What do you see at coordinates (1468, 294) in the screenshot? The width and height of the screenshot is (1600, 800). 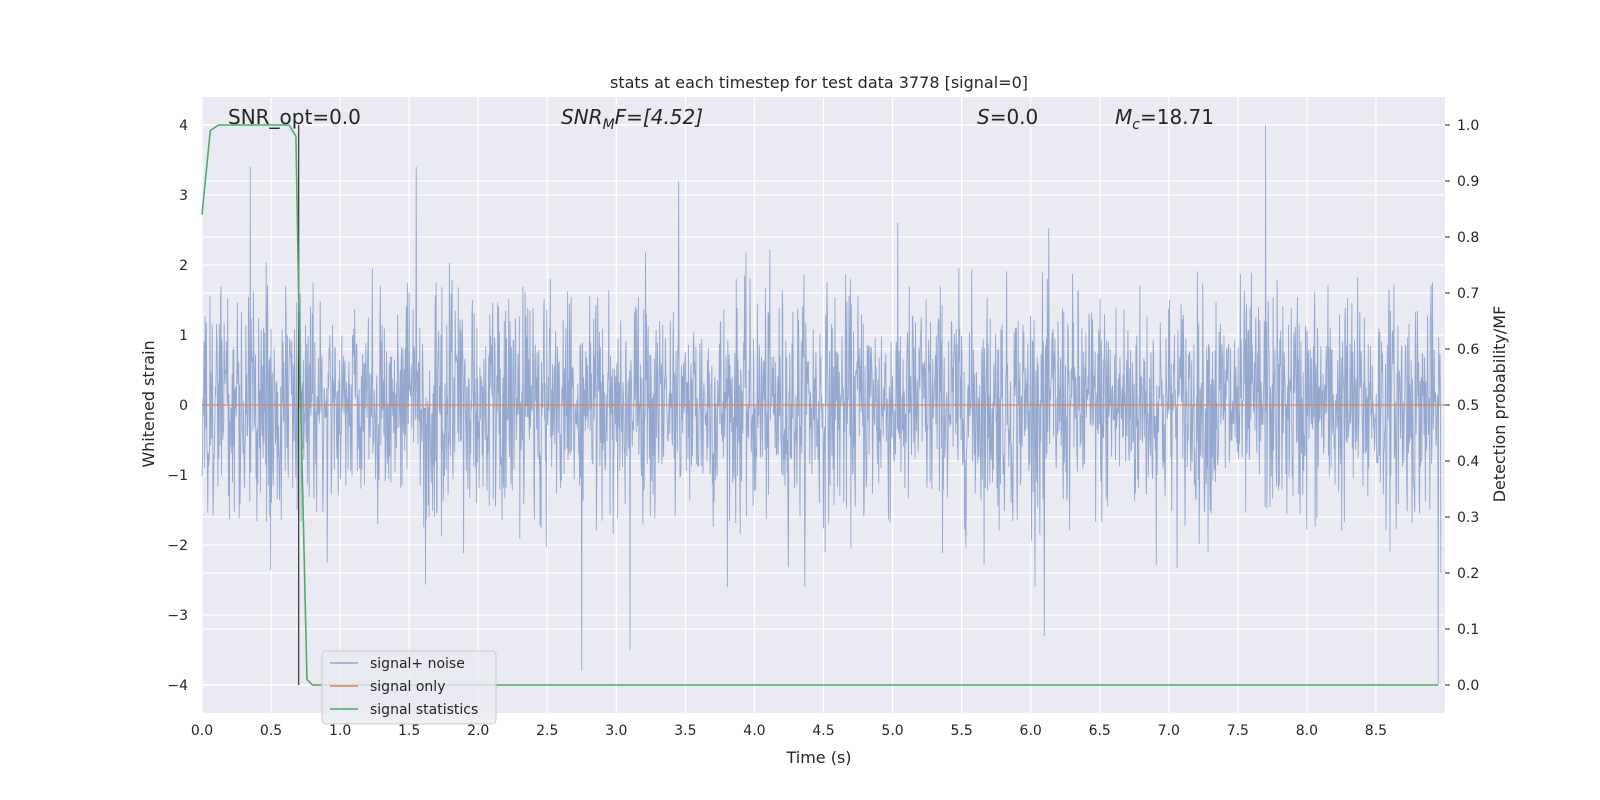 I see `y-right-tick-label: 0.7` at bounding box center [1468, 294].